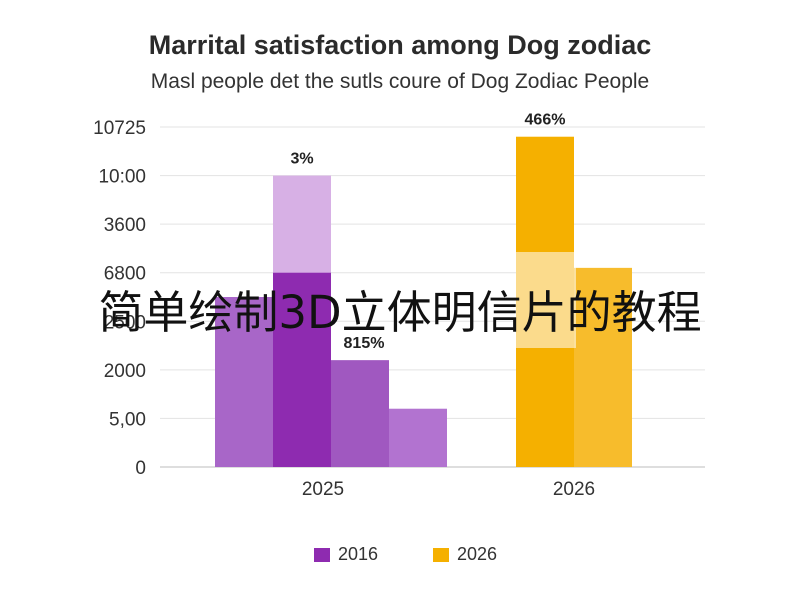 This screenshot has width=800, height=600. What do you see at coordinates (441, 554) in the screenshot?
I see `legend-swatch-2026` at bounding box center [441, 554].